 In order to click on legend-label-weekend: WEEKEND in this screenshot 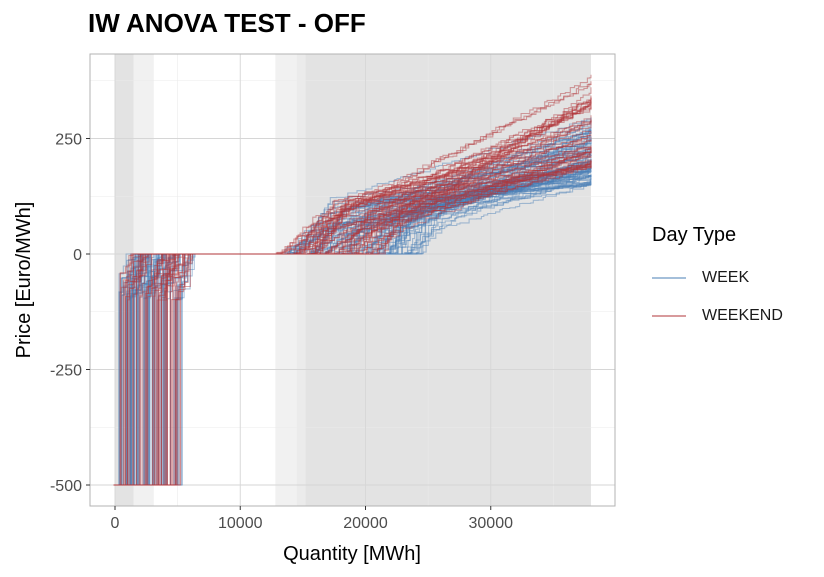, I will do `click(742, 315)`.